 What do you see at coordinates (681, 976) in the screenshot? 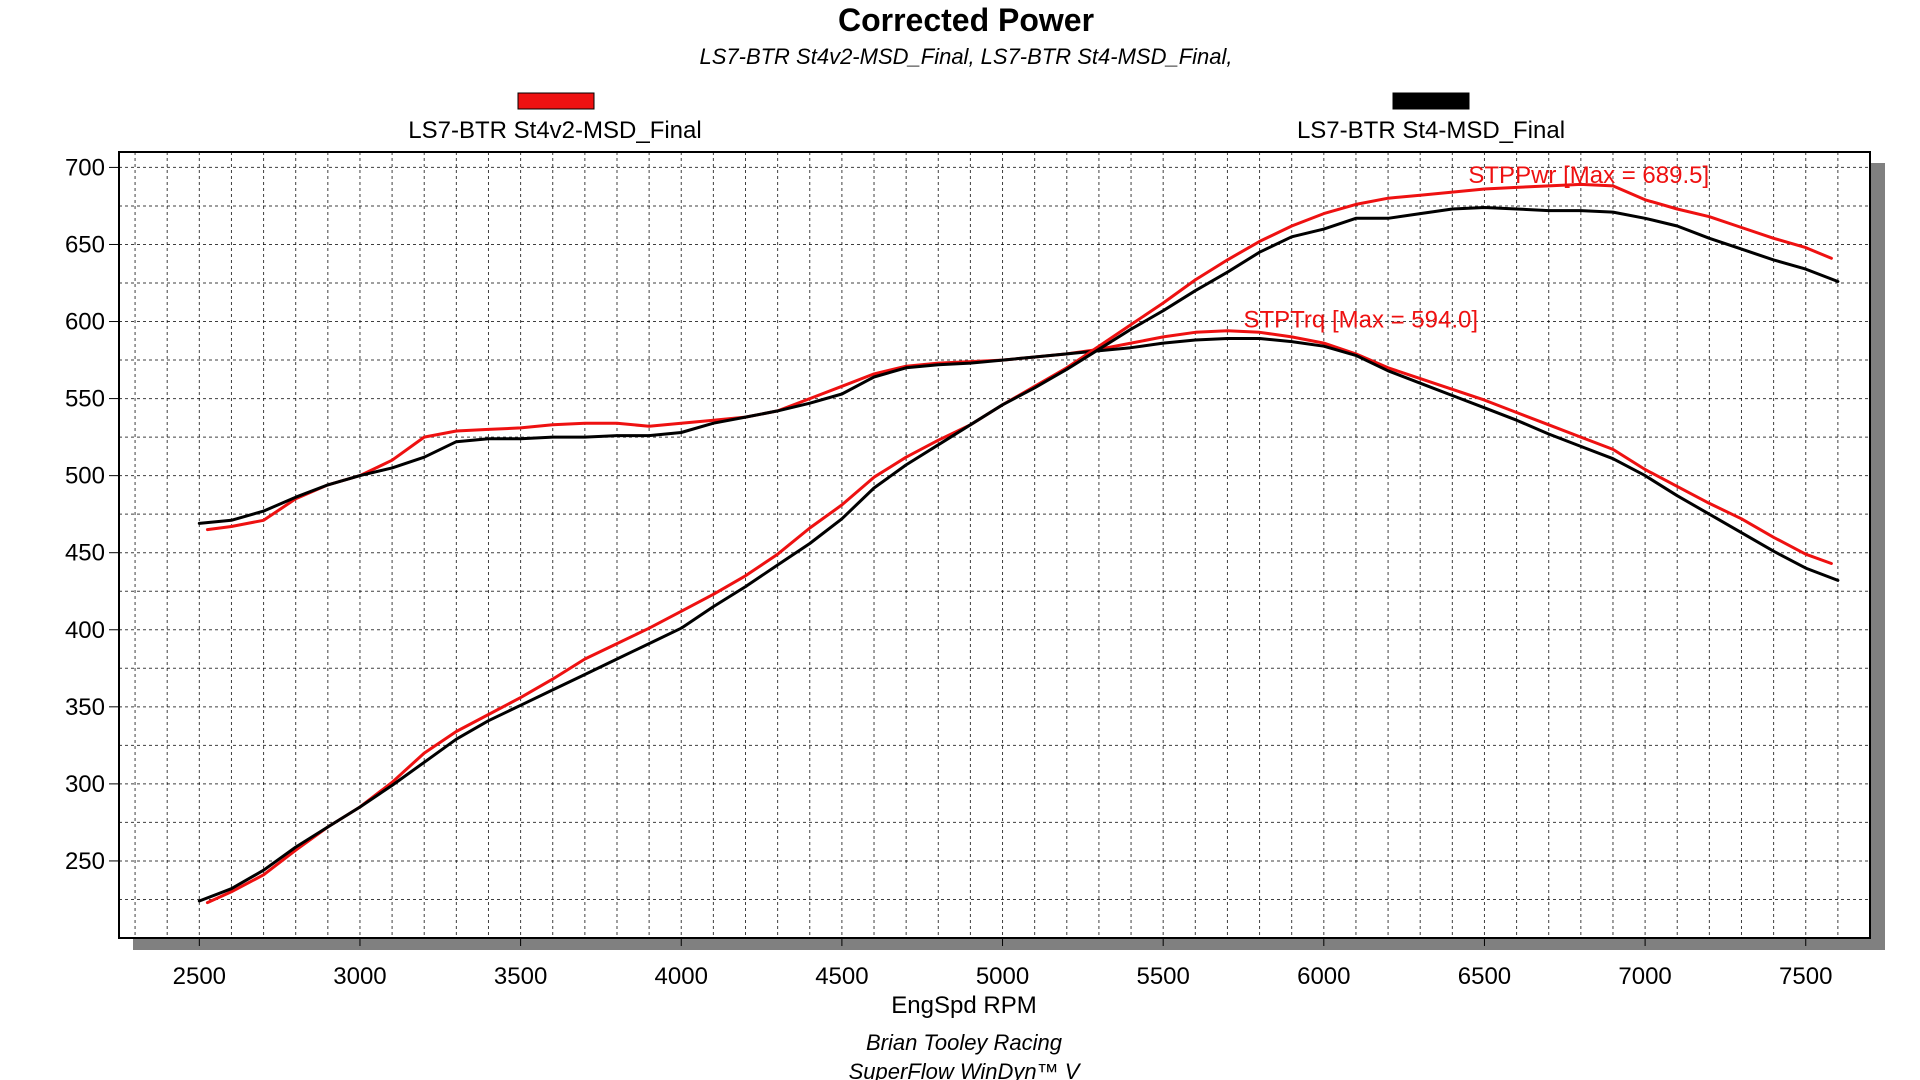
I see `x-tick-label: 4000` at bounding box center [681, 976].